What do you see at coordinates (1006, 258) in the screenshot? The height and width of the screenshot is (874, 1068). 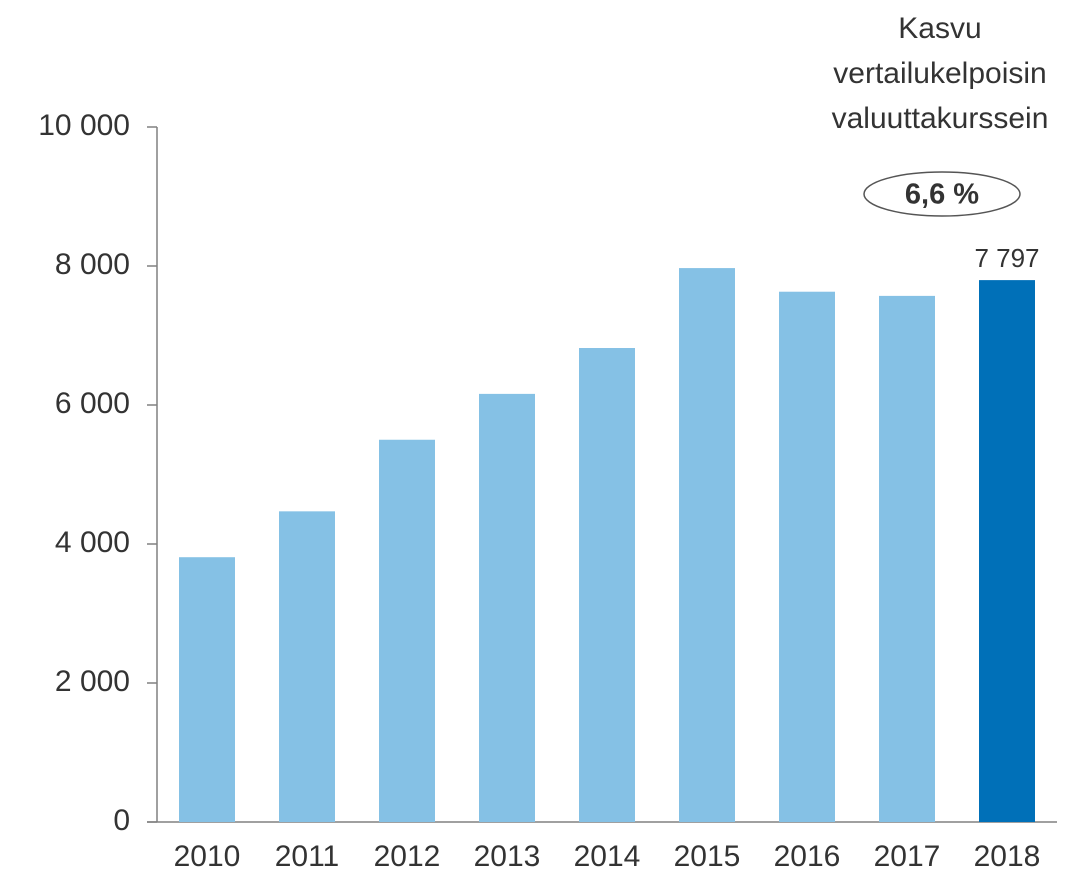 I see `value-label: 7 797` at bounding box center [1006, 258].